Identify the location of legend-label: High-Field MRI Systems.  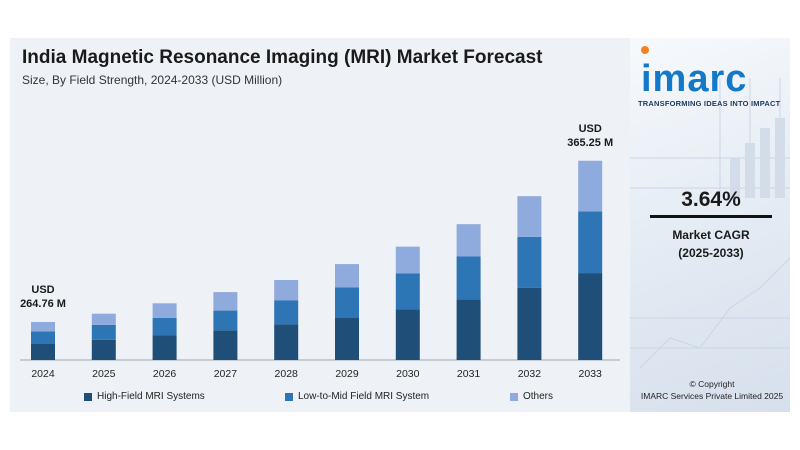
(151, 396).